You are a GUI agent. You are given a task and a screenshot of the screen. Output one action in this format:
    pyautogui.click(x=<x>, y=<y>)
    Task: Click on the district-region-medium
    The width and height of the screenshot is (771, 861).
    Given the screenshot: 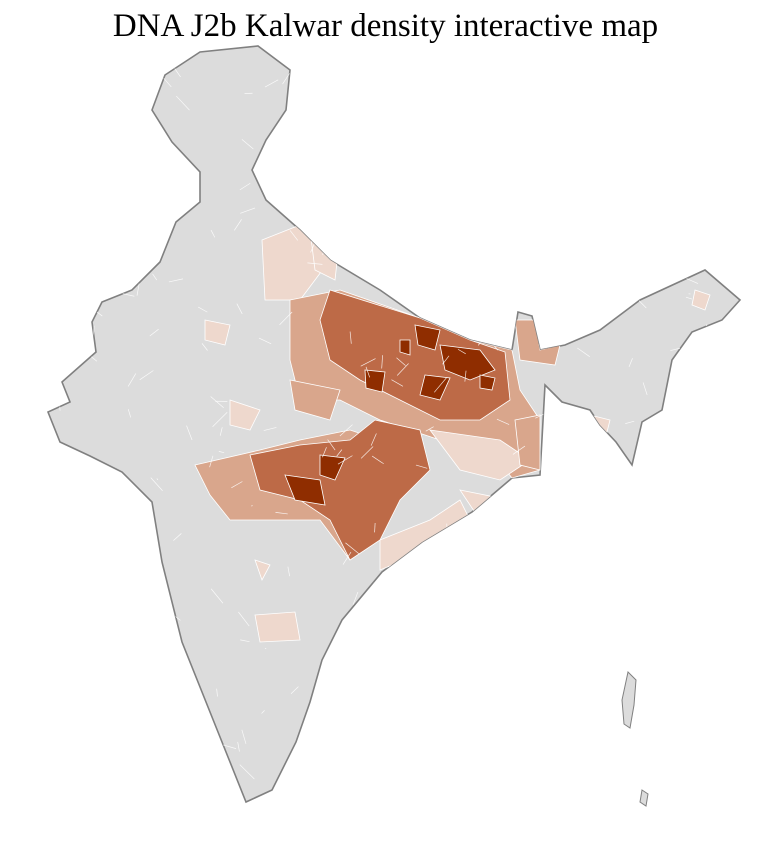 What is the action you would take?
    pyautogui.click(x=415, y=355)
    